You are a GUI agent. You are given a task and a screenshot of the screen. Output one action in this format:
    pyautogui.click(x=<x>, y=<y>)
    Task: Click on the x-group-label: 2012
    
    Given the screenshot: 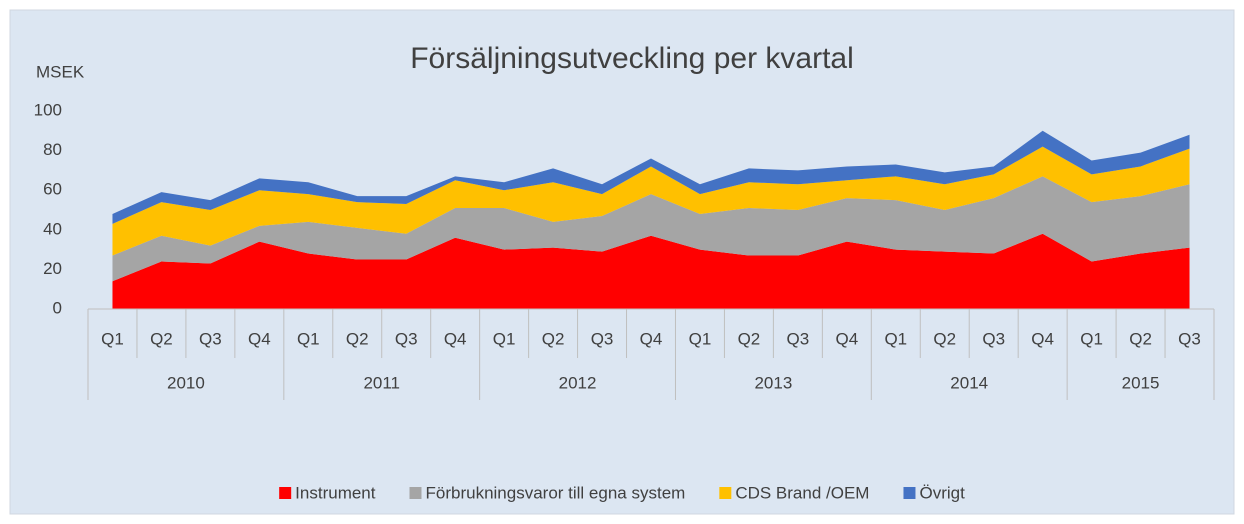 What is the action you would take?
    pyautogui.click(x=578, y=382)
    